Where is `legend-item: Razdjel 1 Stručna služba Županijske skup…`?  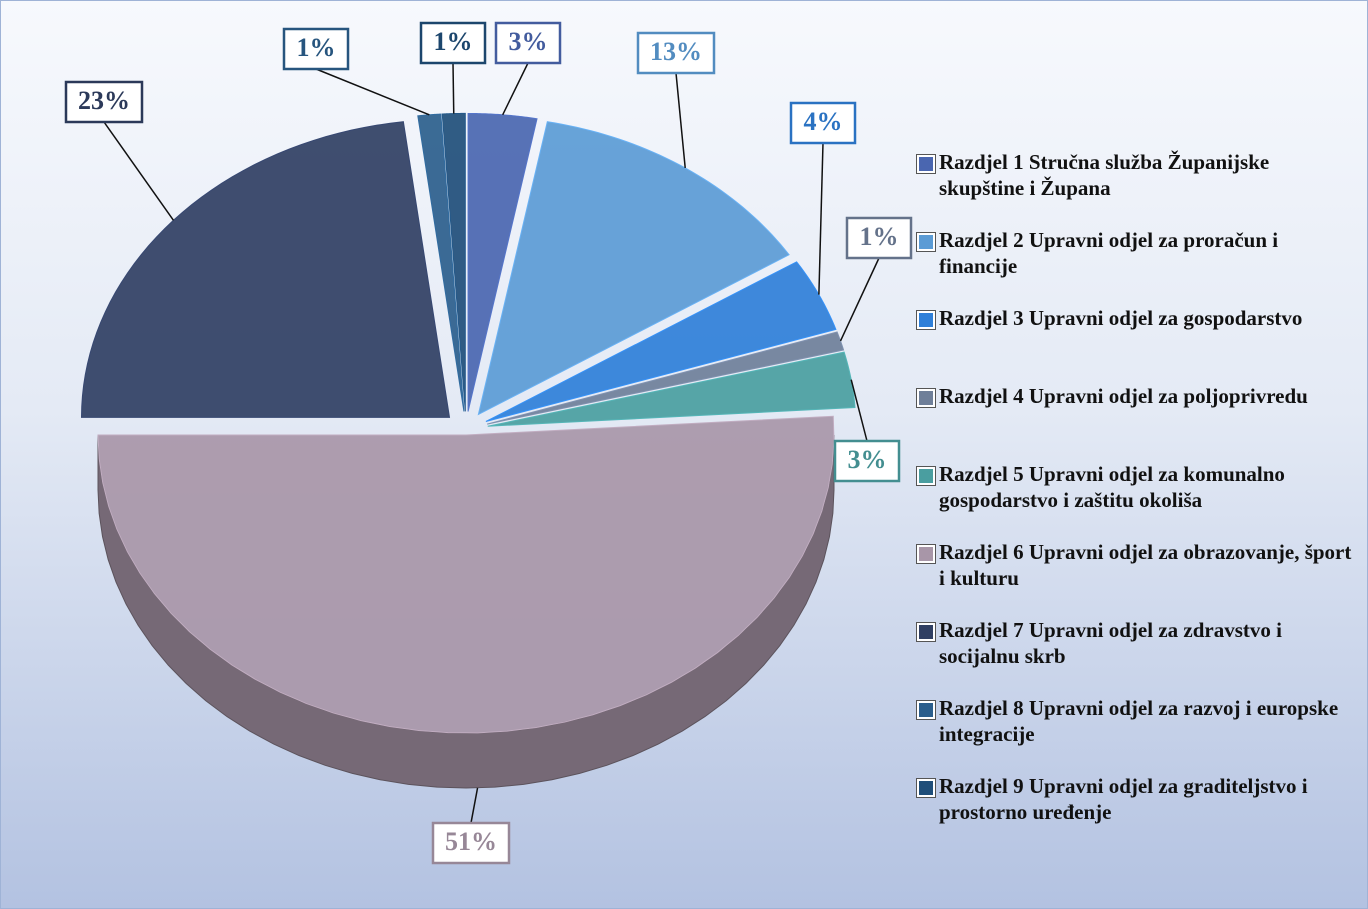
legend-item: Razdjel 1 Stručna služba Županijske skup… is located at coordinates (1137, 188).